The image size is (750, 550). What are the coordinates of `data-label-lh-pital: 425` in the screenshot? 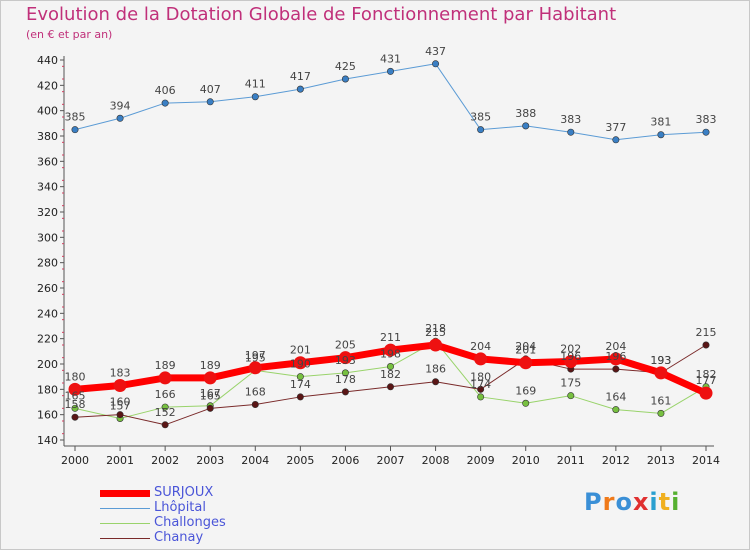 It's located at (345, 66).